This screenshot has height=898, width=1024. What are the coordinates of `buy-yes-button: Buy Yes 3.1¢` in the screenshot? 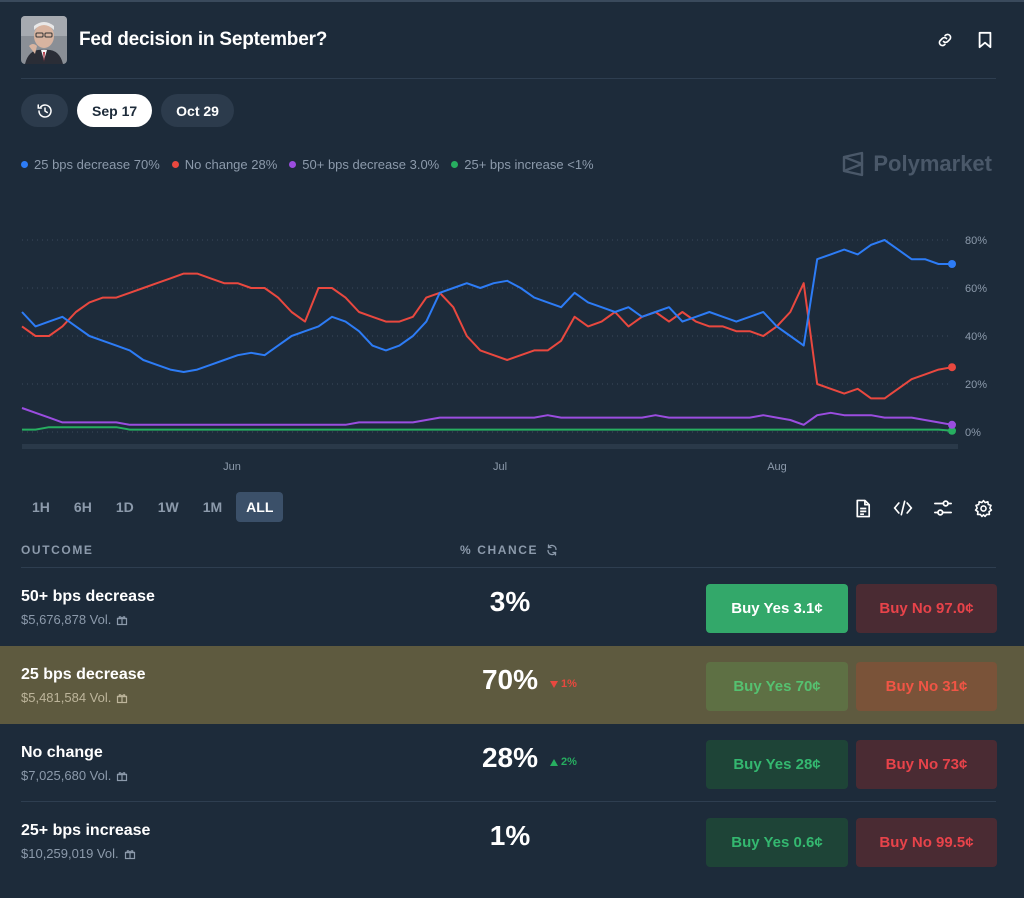 It's located at (777, 608).